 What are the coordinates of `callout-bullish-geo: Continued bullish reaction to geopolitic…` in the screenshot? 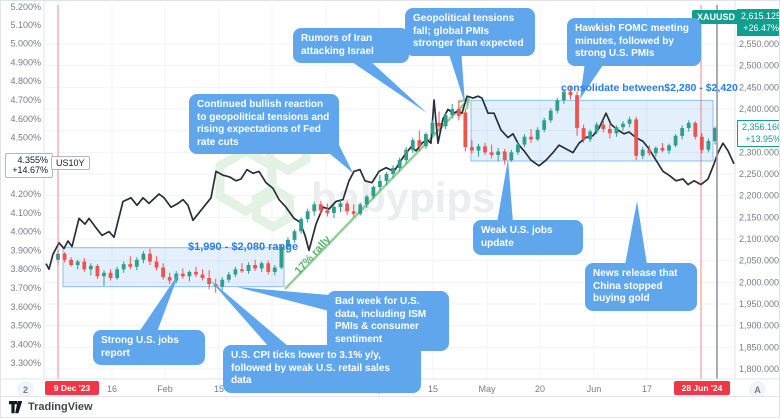 It's located at (264, 124).